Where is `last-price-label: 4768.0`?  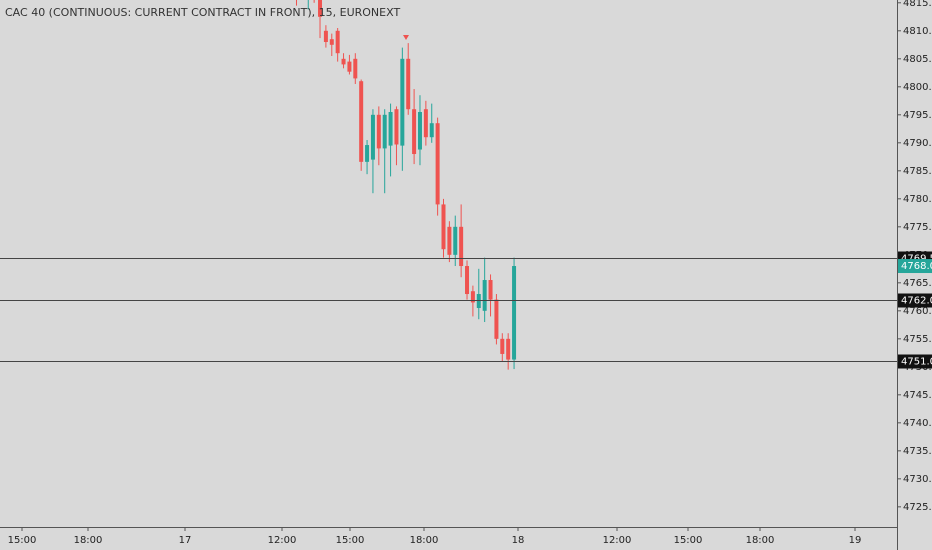 last-price-label: 4768.0 is located at coordinates (916, 266).